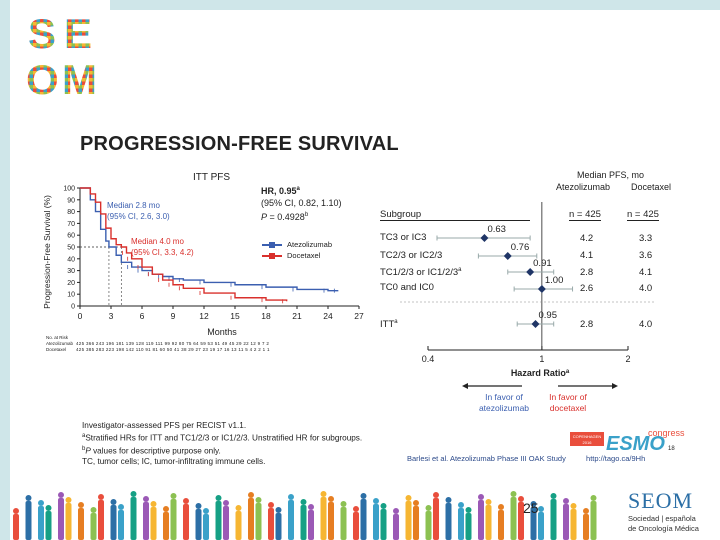  Describe the element at coordinates (585, 215) in the screenshot. I see `forest-n-atezo: n = 425` at that location.